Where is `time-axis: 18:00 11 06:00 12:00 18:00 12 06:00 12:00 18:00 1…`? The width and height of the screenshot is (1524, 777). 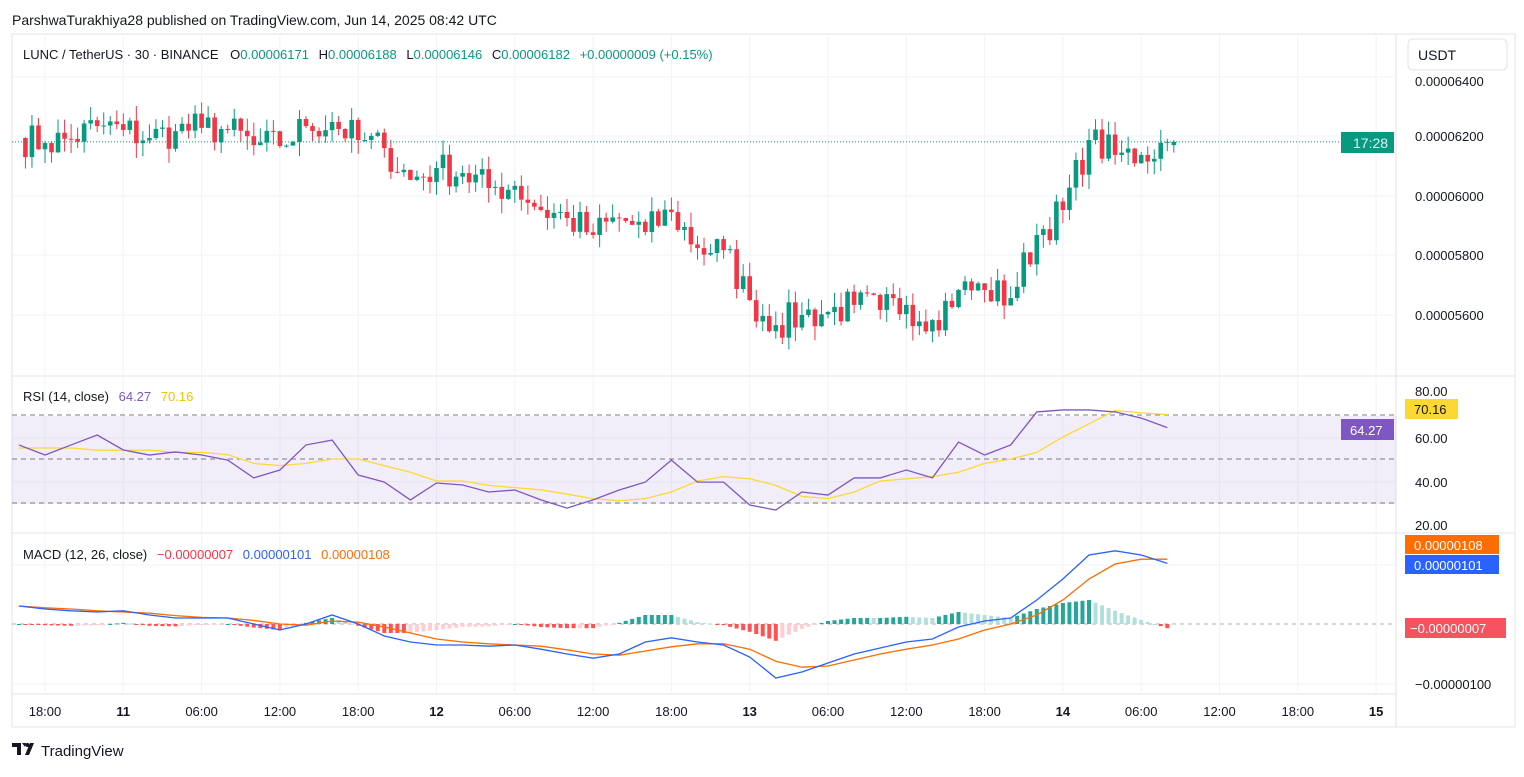 time-axis: 18:00 11 06:00 12:00 18:00 12 06:00 12:00 18:00 1… is located at coordinates (706, 711).